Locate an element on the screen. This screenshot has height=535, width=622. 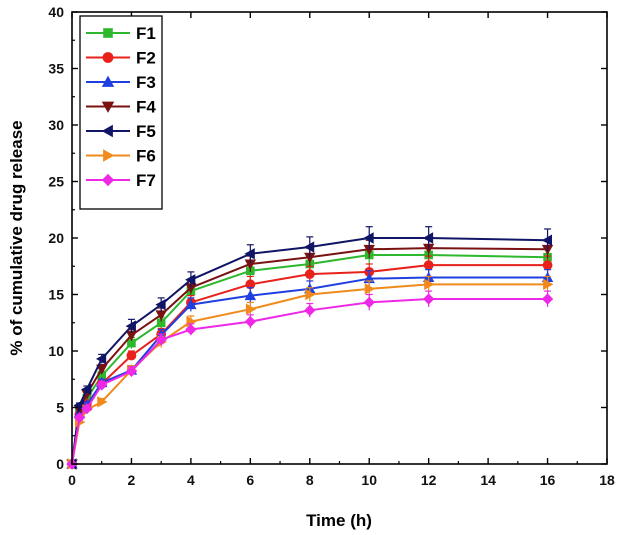
data-point-f4 is located at coordinates (102, 369).